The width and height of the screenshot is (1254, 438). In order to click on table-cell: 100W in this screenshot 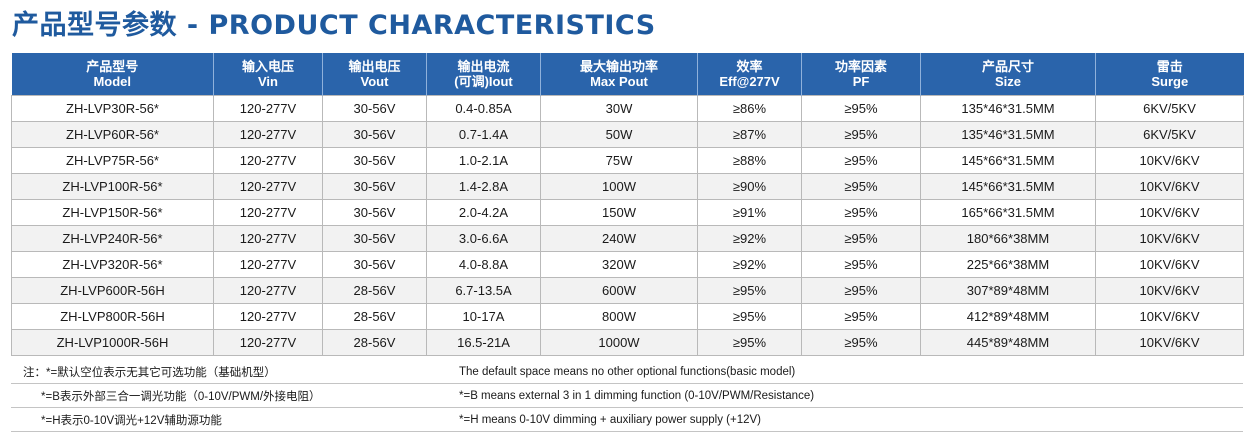, I will do `click(619, 186)`.